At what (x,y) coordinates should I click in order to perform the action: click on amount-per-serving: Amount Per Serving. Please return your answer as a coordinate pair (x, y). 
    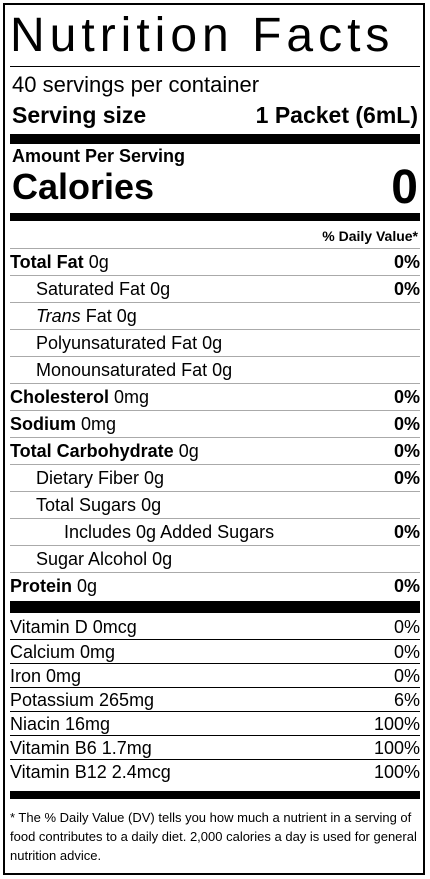
    Looking at the image, I should click on (99, 156).